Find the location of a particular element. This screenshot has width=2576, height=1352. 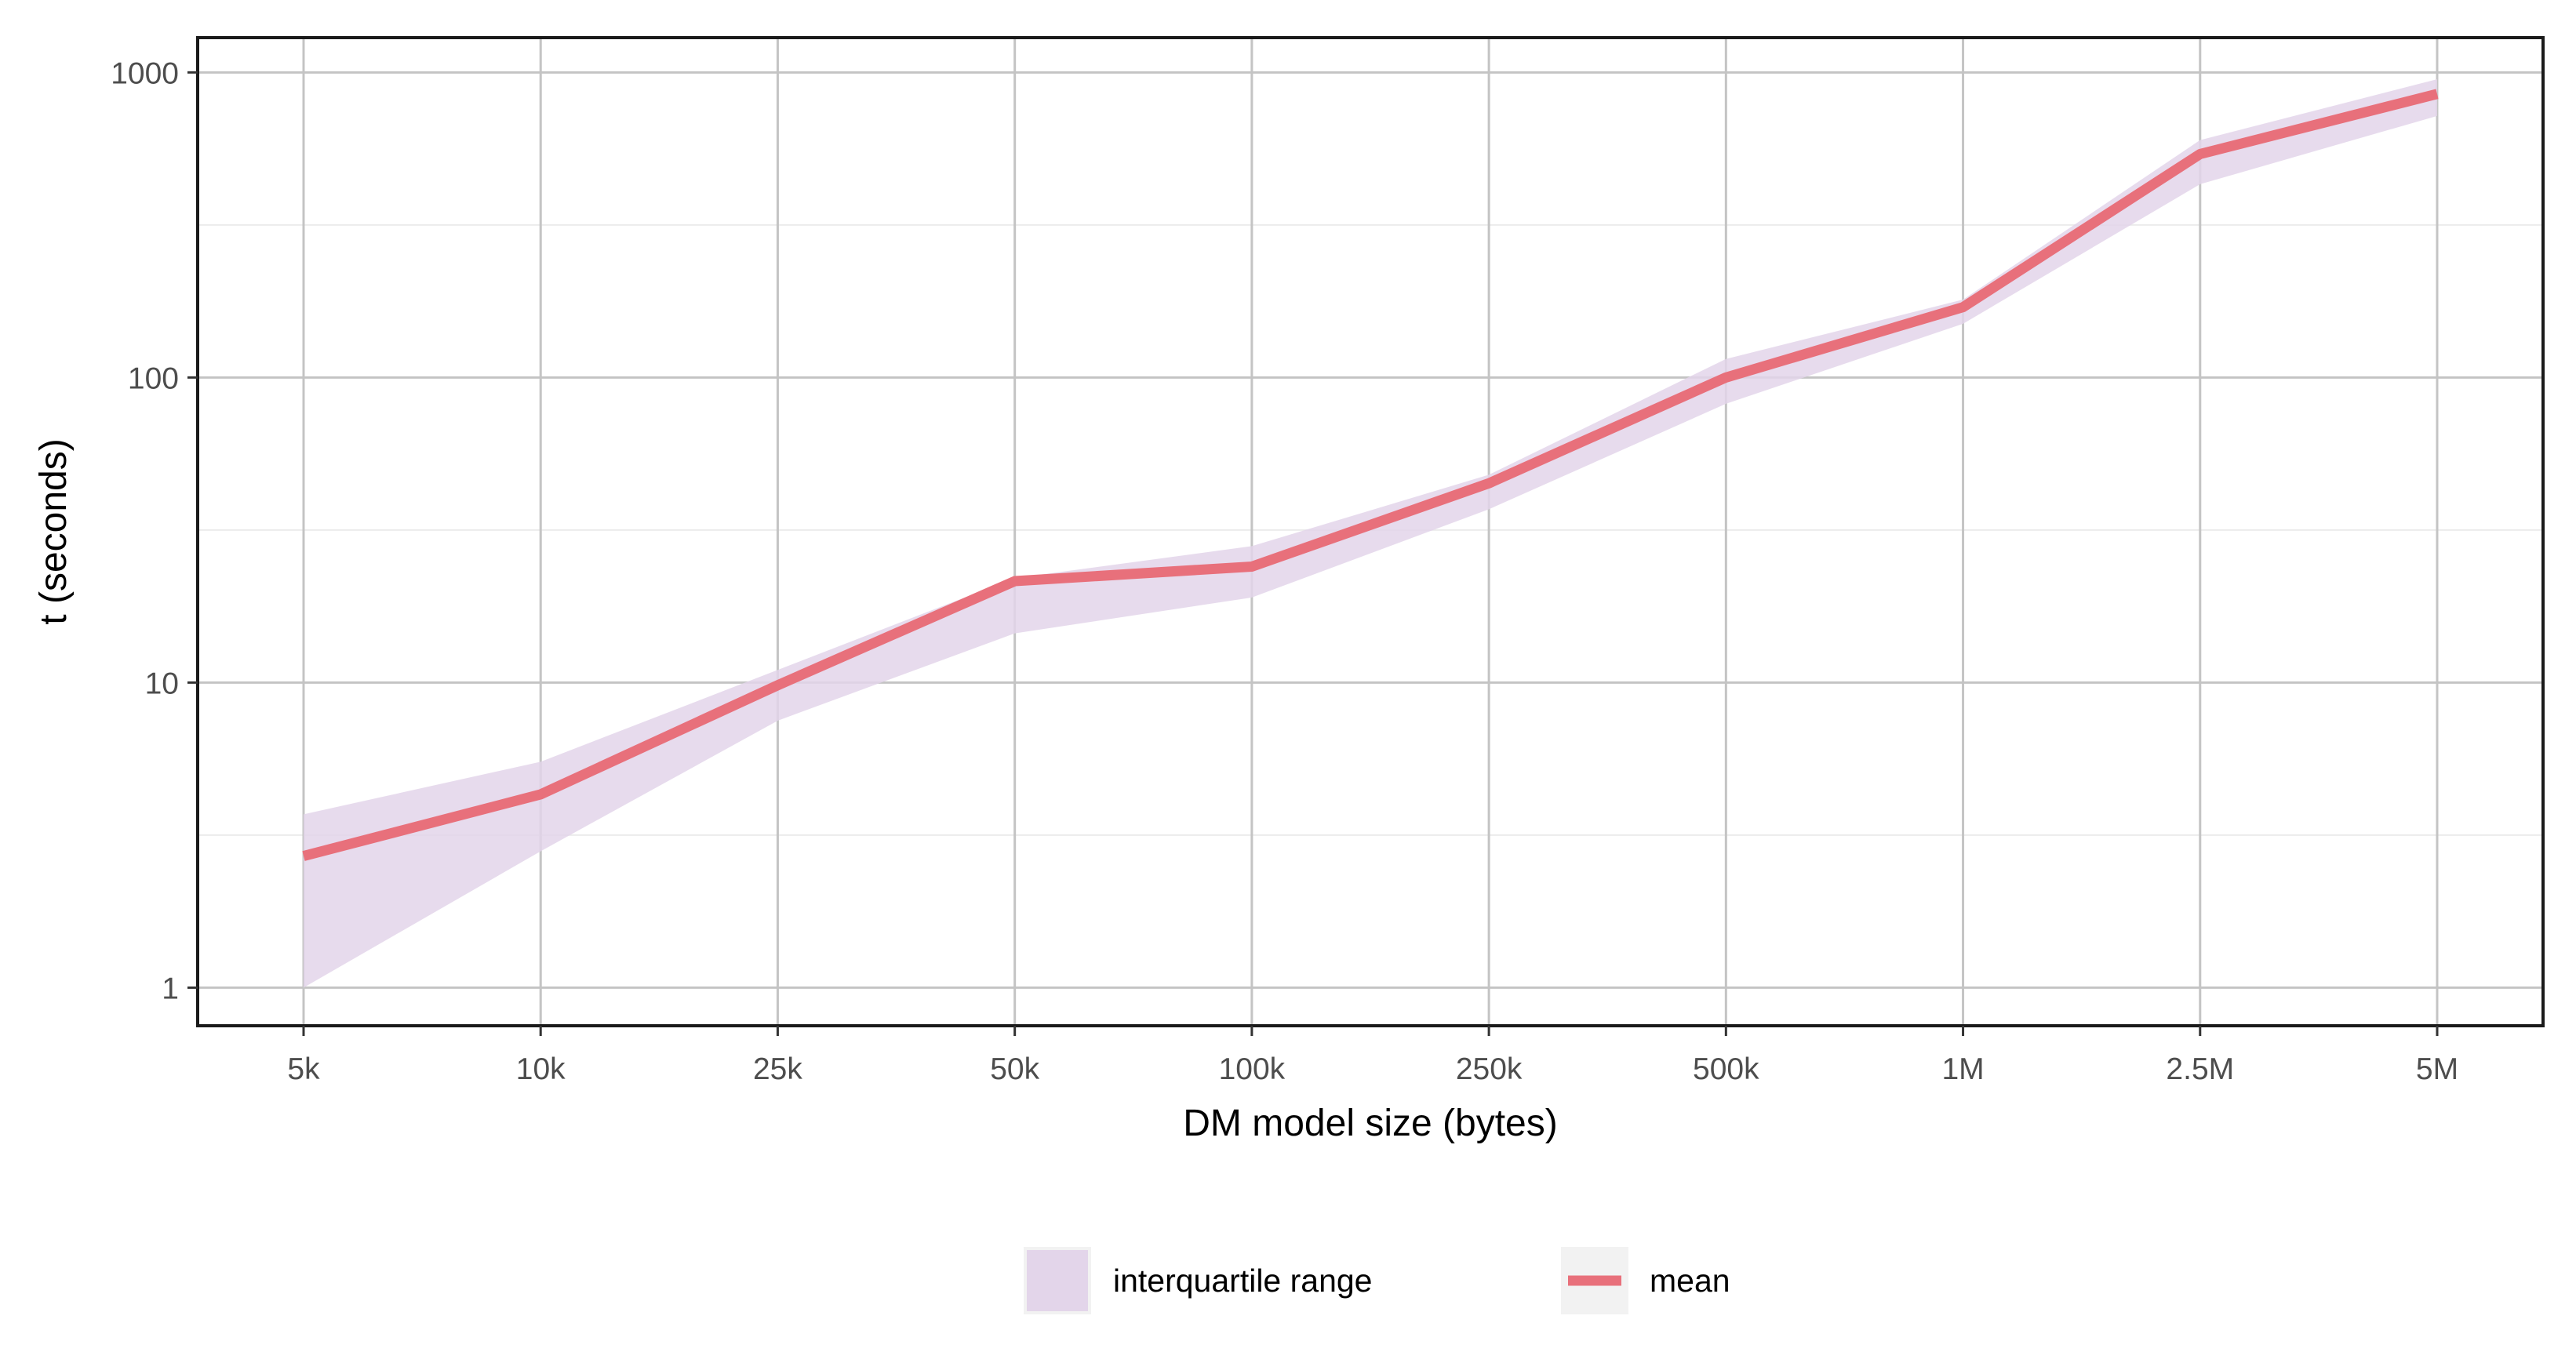

y-tick-label: 100 is located at coordinates (153, 378).